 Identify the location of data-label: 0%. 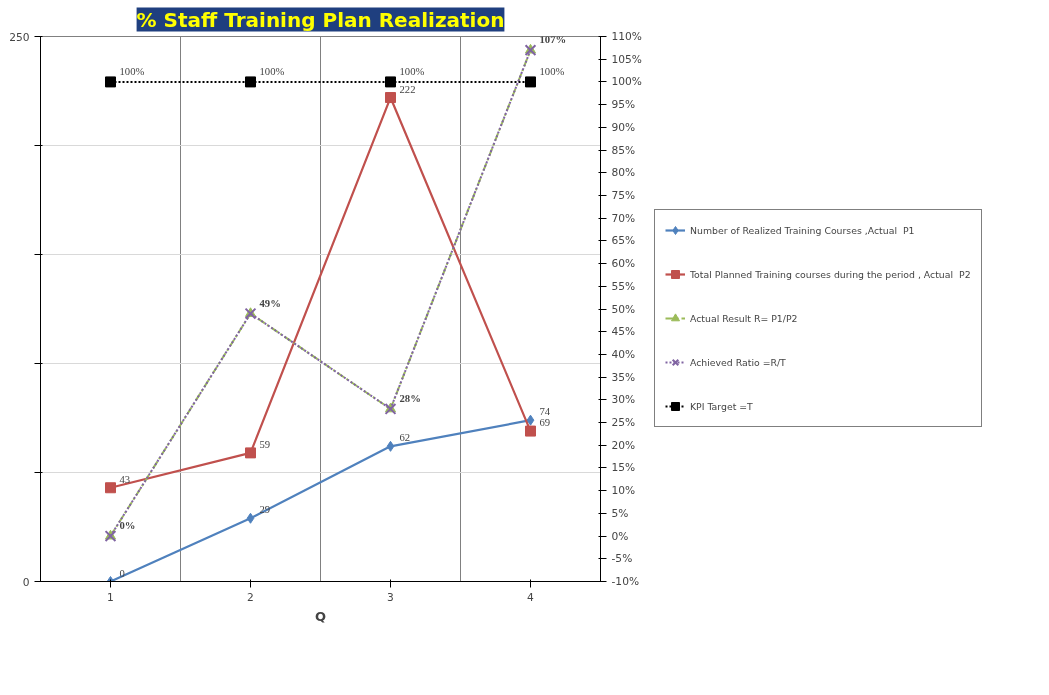
(127, 526).